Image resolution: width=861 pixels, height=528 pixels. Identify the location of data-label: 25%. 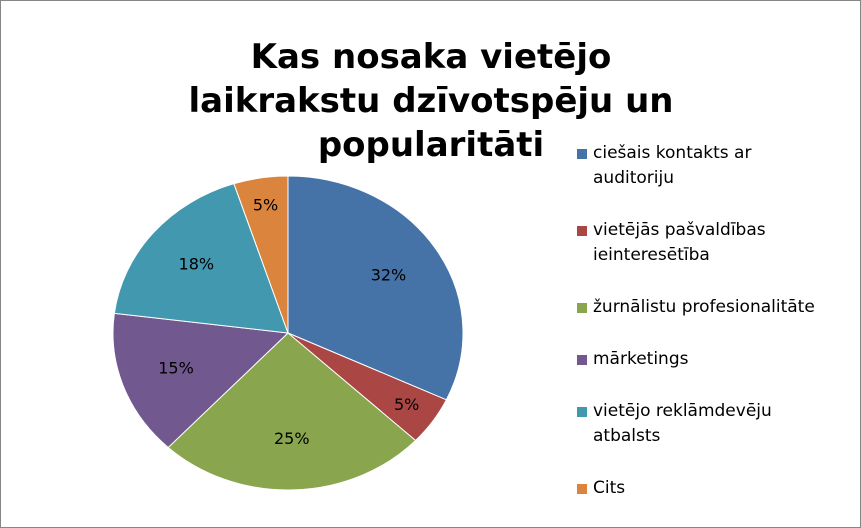
(292, 438).